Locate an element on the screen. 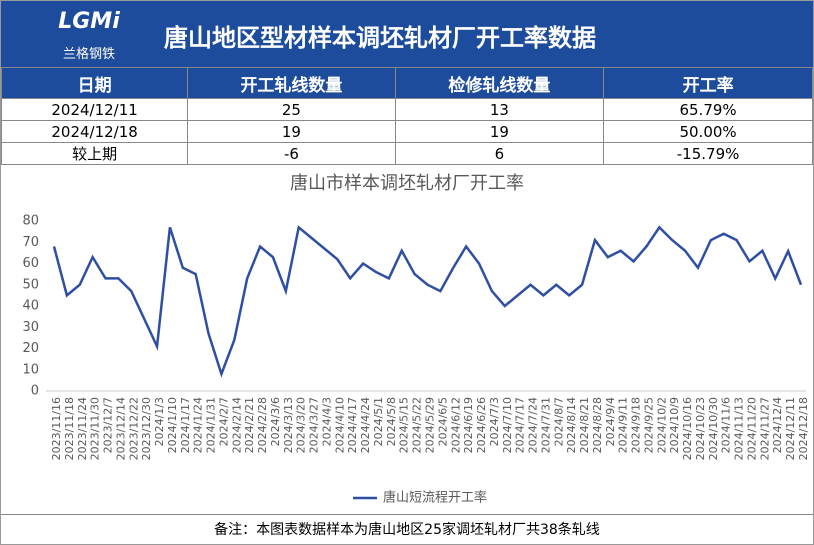 The image size is (814, 545). x-tick-label: 2024/6/5 is located at coordinates (442, 421).